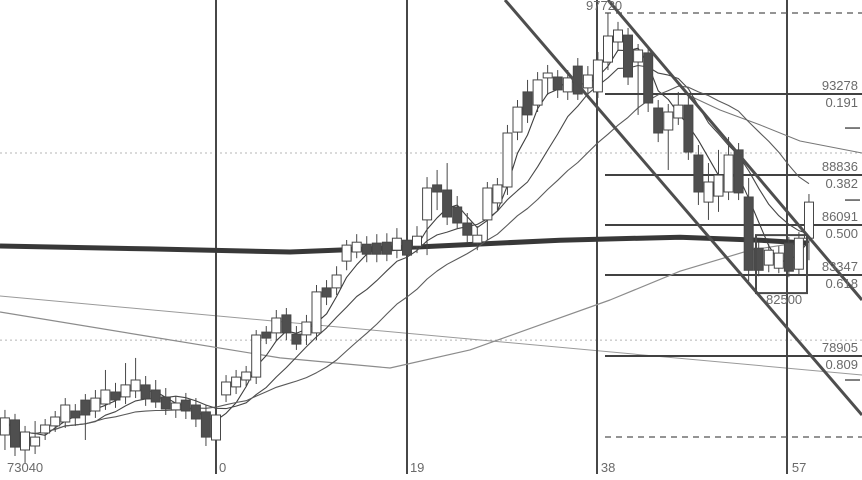 The width and height of the screenshot is (862, 480). What do you see at coordinates (839, 166) in the screenshot?
I see `fib-price-label-88836: 88836` at bounding box center [839, 166].